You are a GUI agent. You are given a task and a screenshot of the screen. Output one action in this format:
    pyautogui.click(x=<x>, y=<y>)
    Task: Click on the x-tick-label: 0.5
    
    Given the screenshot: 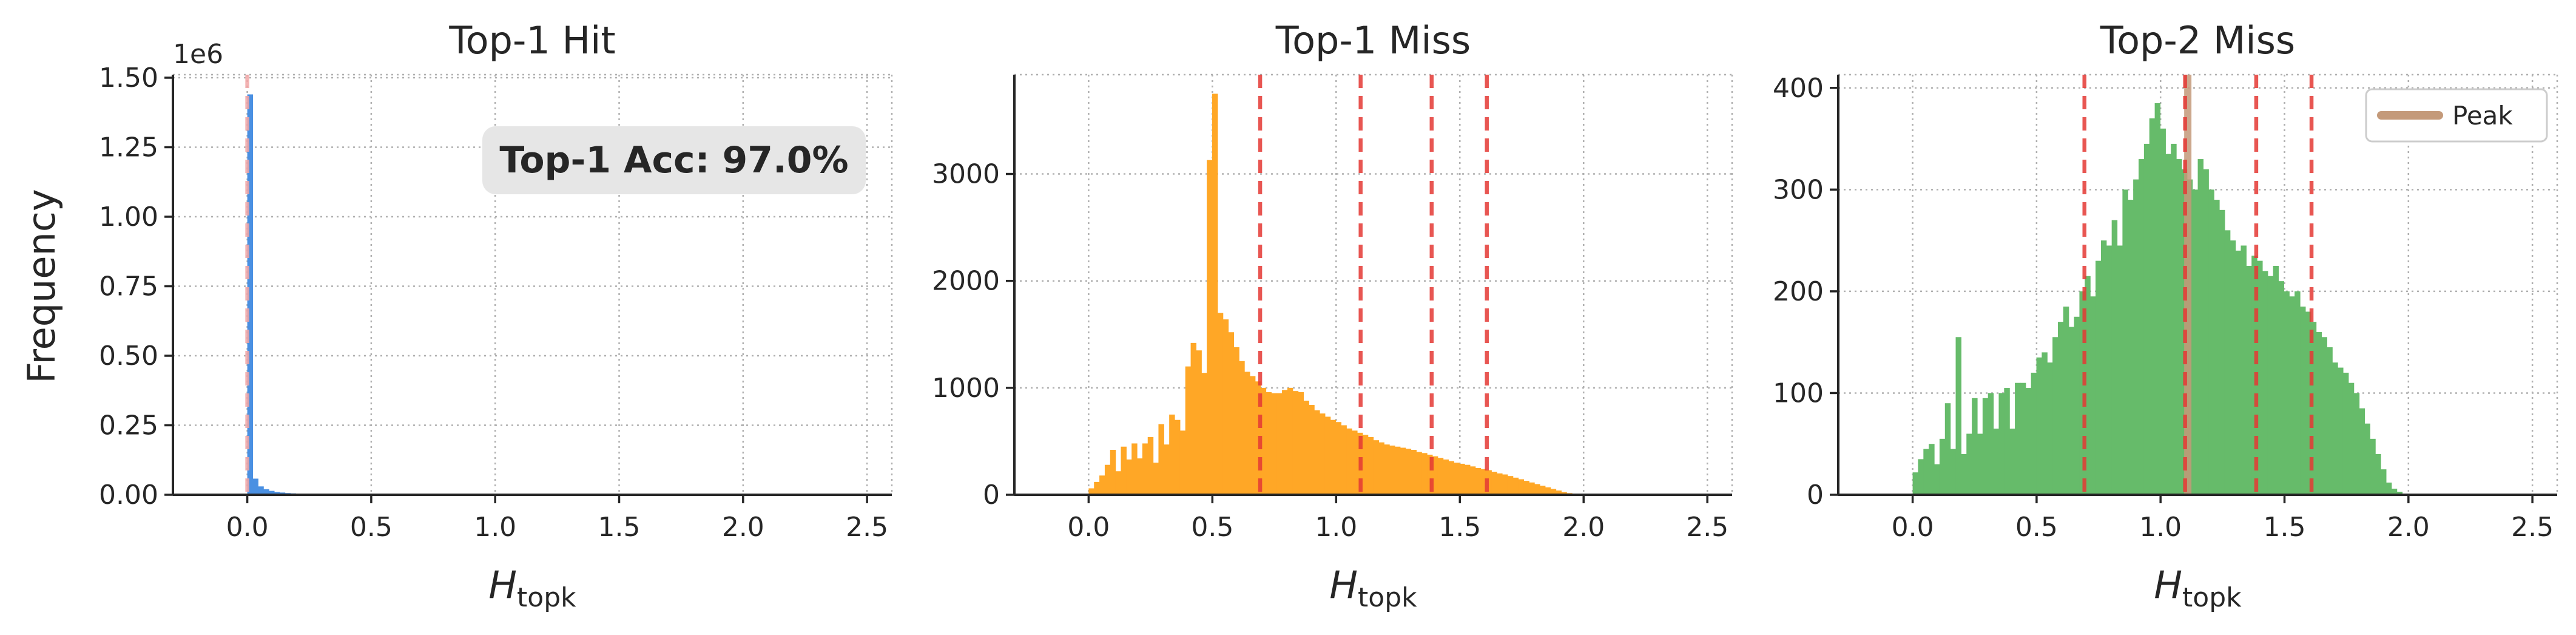 What is the action you would take?
    pyautogui.click(x=1212, y=527)
    